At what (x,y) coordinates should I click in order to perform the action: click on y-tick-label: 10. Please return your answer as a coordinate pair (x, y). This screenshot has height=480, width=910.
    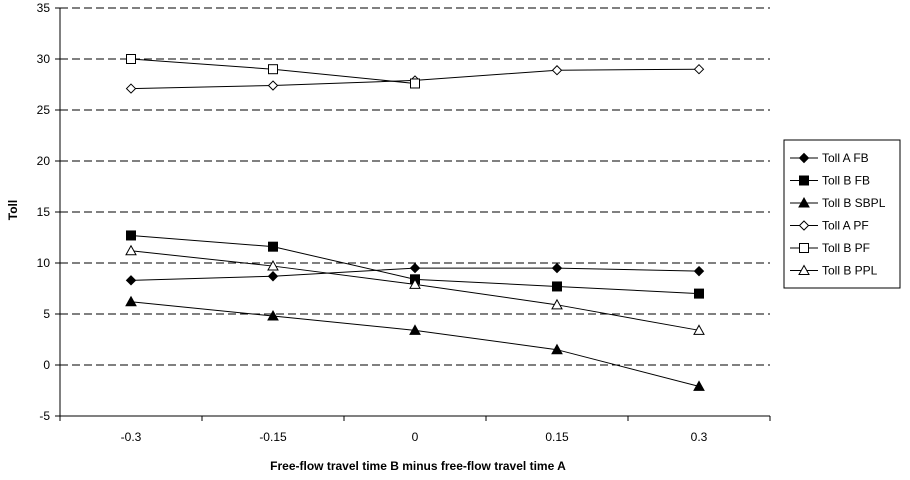
    Looking at the image, I should click on (44, 263).